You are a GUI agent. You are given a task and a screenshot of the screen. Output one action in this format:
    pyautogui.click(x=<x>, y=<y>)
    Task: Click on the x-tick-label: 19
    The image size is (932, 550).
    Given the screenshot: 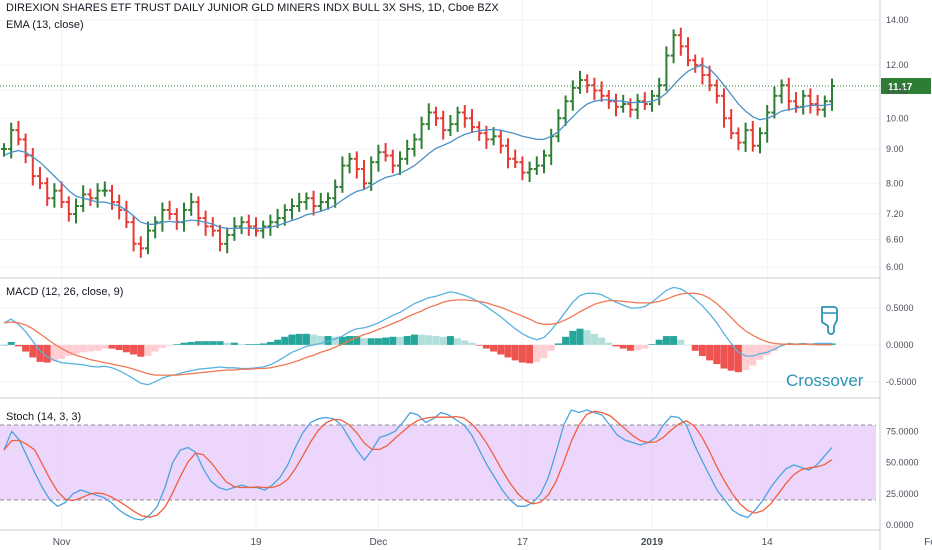 What is the action you would take?
    pyautogui.click(x=256, y=542)
    